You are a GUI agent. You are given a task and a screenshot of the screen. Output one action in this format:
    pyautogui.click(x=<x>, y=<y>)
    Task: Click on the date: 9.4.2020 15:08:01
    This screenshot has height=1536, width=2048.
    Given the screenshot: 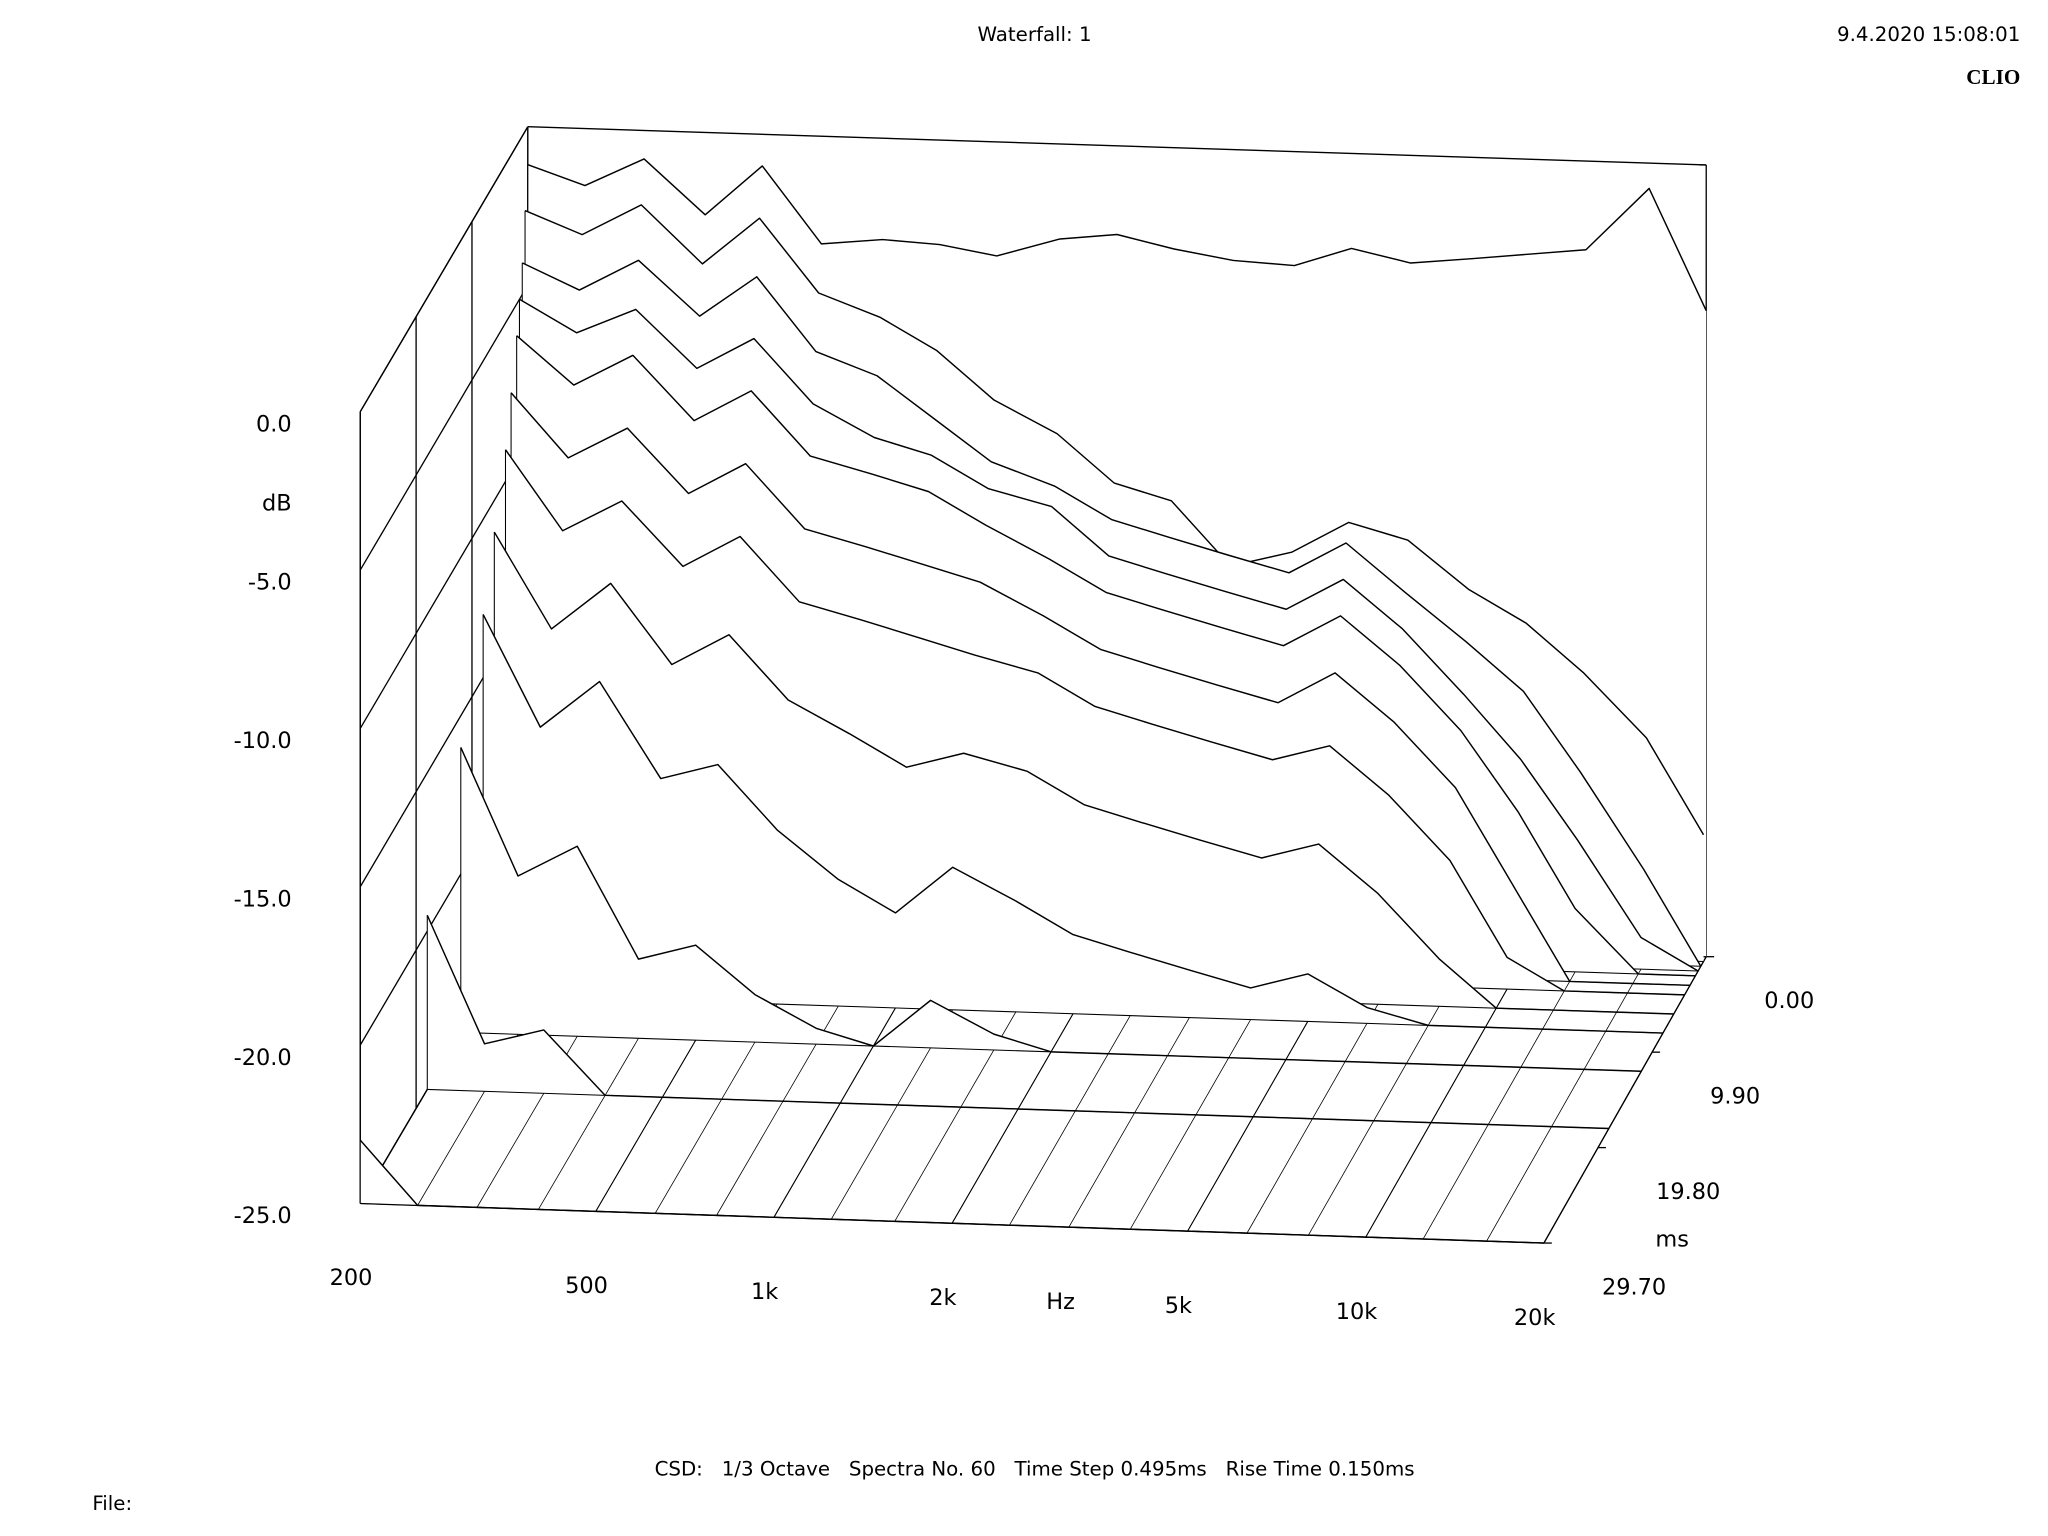 What is the action you would take?
    pyautogui.click(x=1928, y=34)
    